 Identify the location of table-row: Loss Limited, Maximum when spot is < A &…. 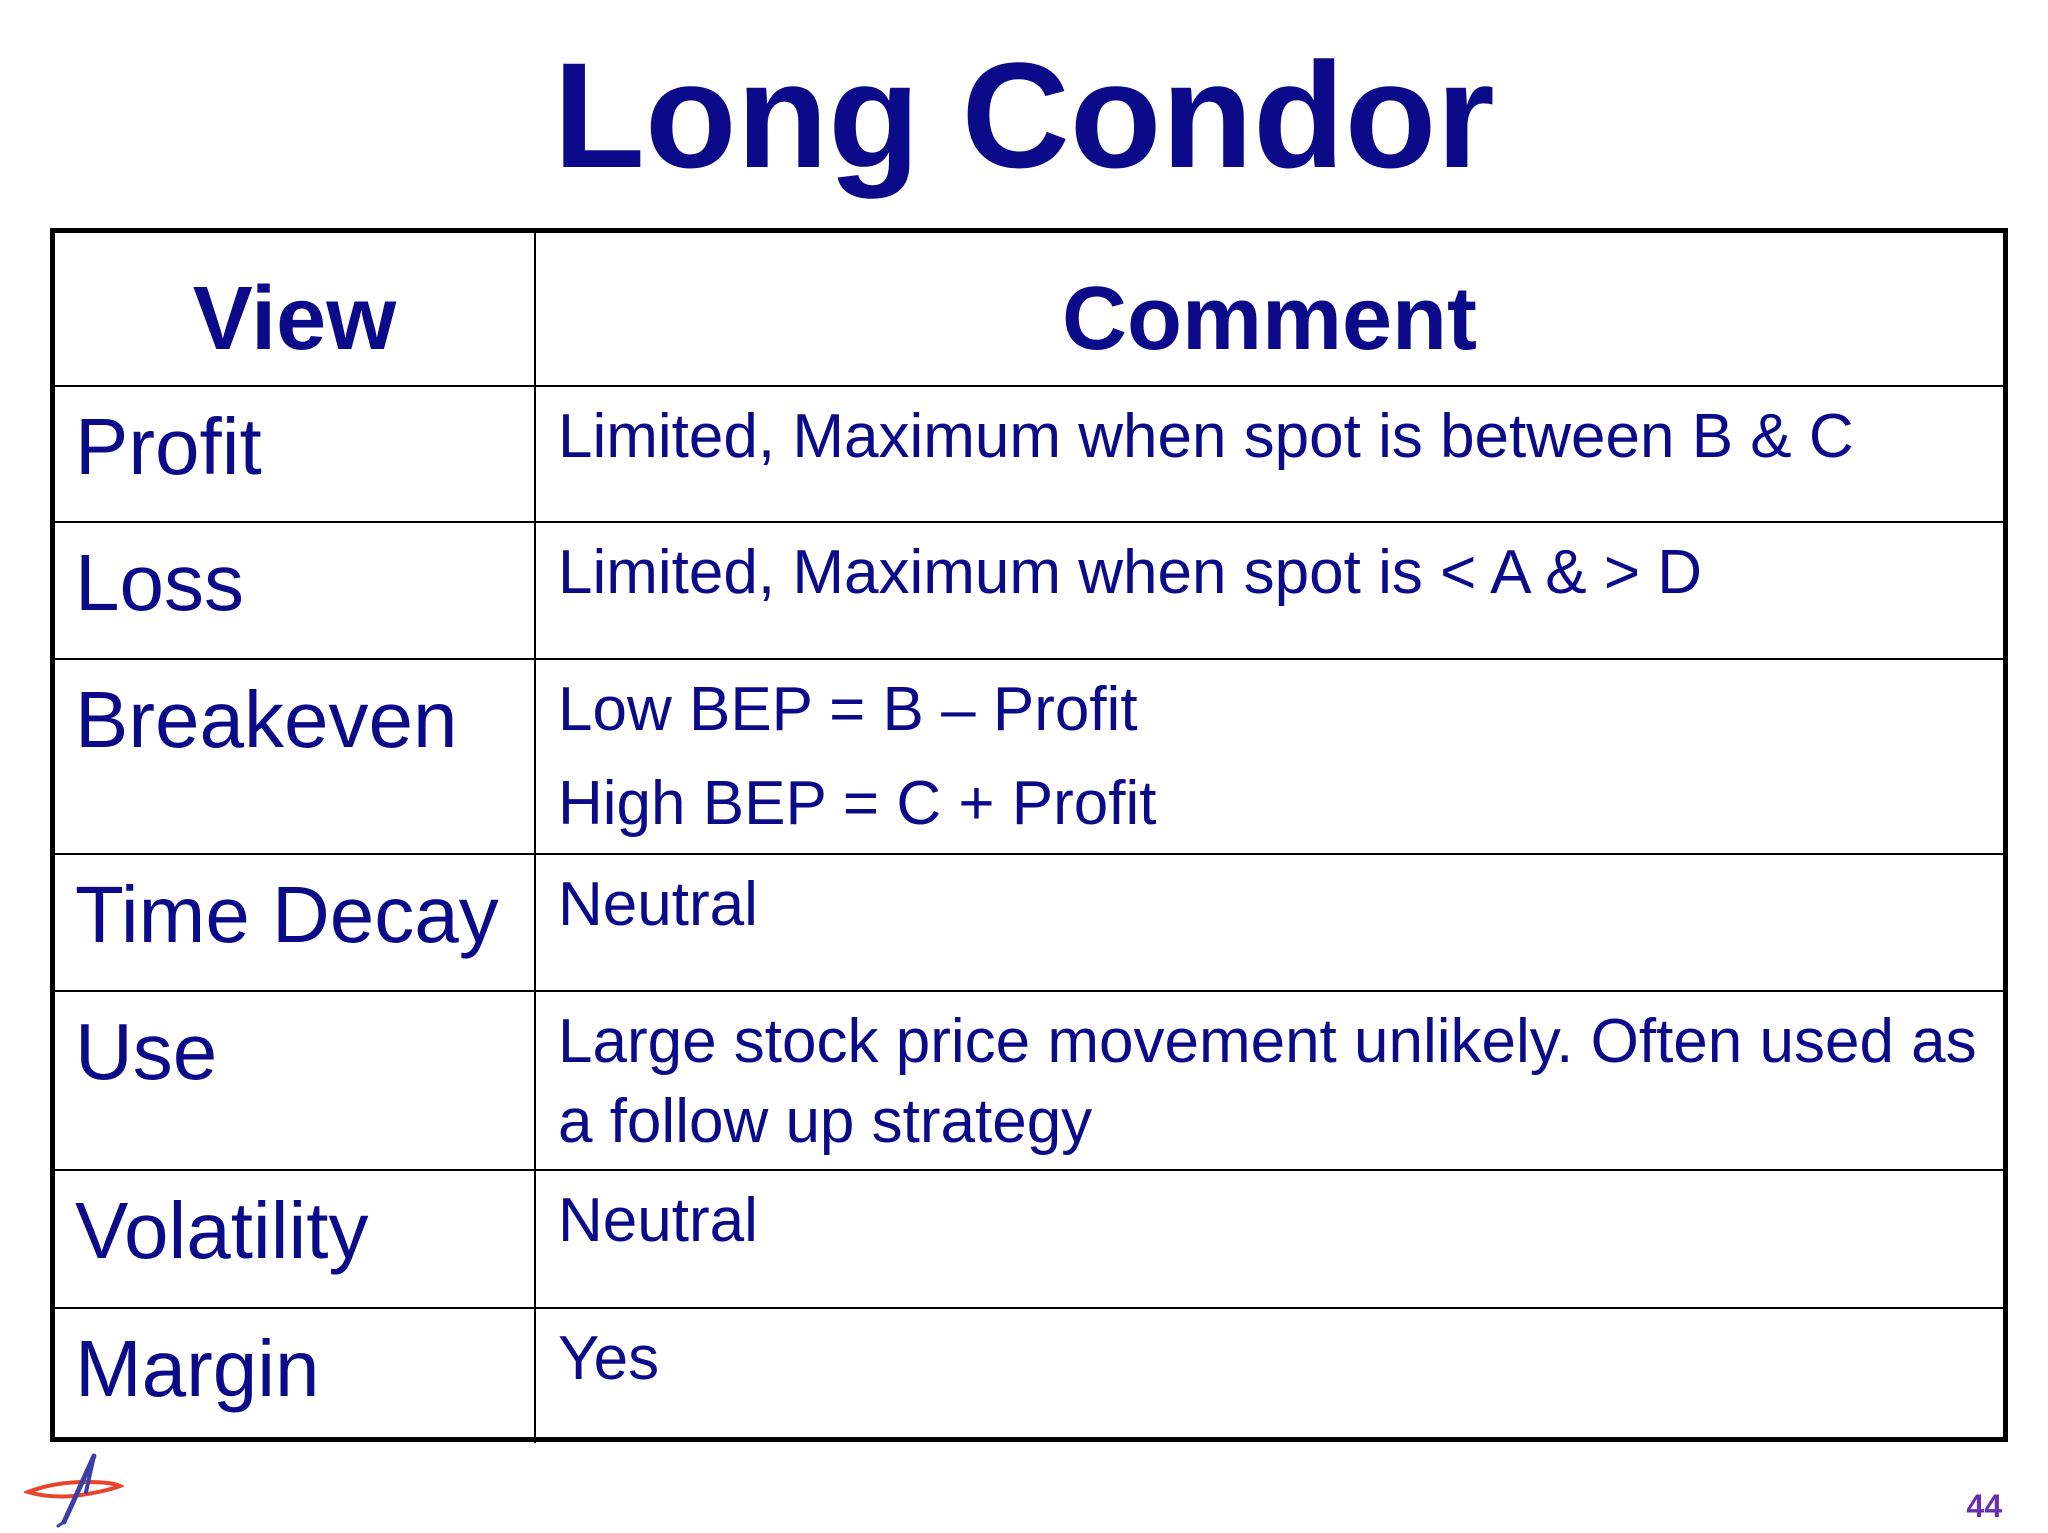
(1029, 590).